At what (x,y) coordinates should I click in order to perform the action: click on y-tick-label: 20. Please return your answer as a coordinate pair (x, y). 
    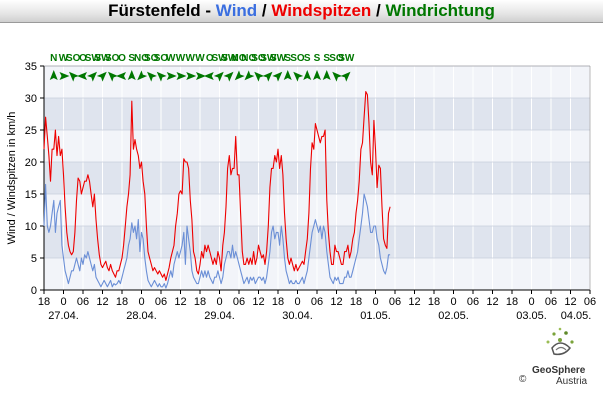
    Looking at the image, I should click on (31, 163).